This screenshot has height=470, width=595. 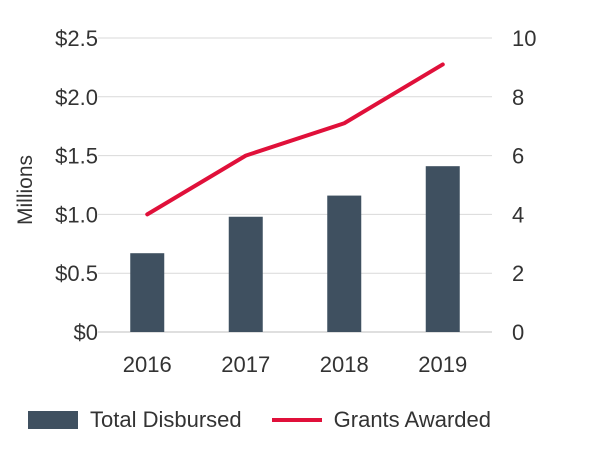 I want to click on y-right-tick-label: 2, so click(x=518, y=273).